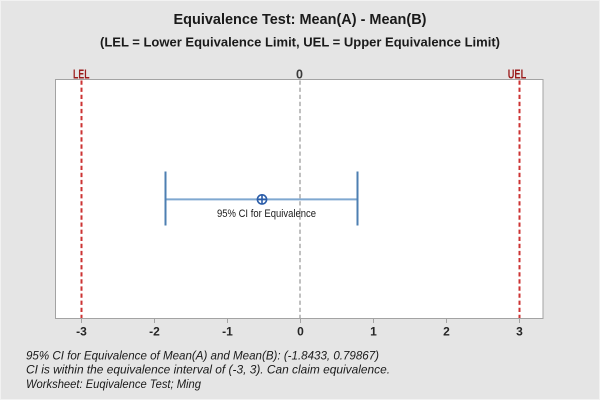 The height and width of the screenshot is (400, 600). Describe the element at coordinates (300, 20) in the screenshot. I see `svg-text:Equivalence Test: Mean(A) - Me: Equivalence Test: Mean(A) - Mean(B)` at that location.